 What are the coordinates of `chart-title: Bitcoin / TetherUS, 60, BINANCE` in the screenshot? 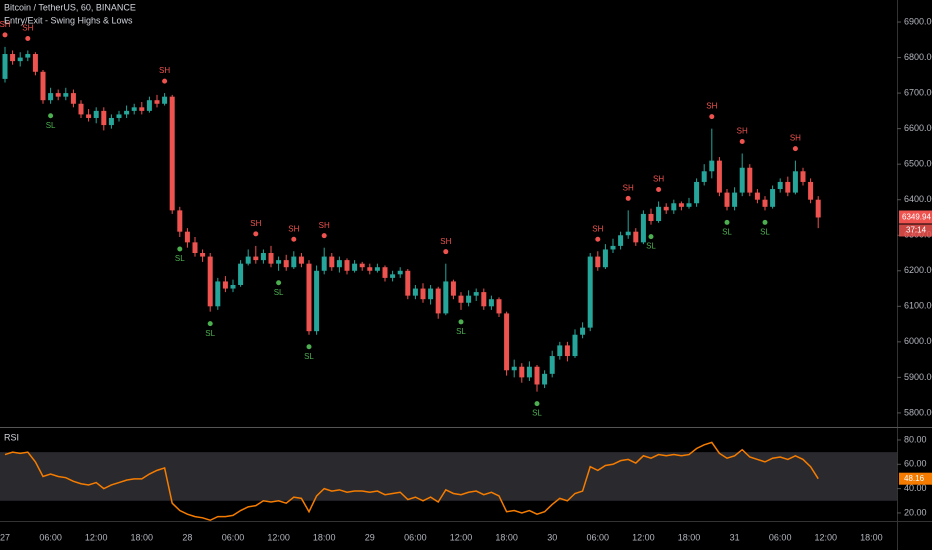 It's located at (70, 7).